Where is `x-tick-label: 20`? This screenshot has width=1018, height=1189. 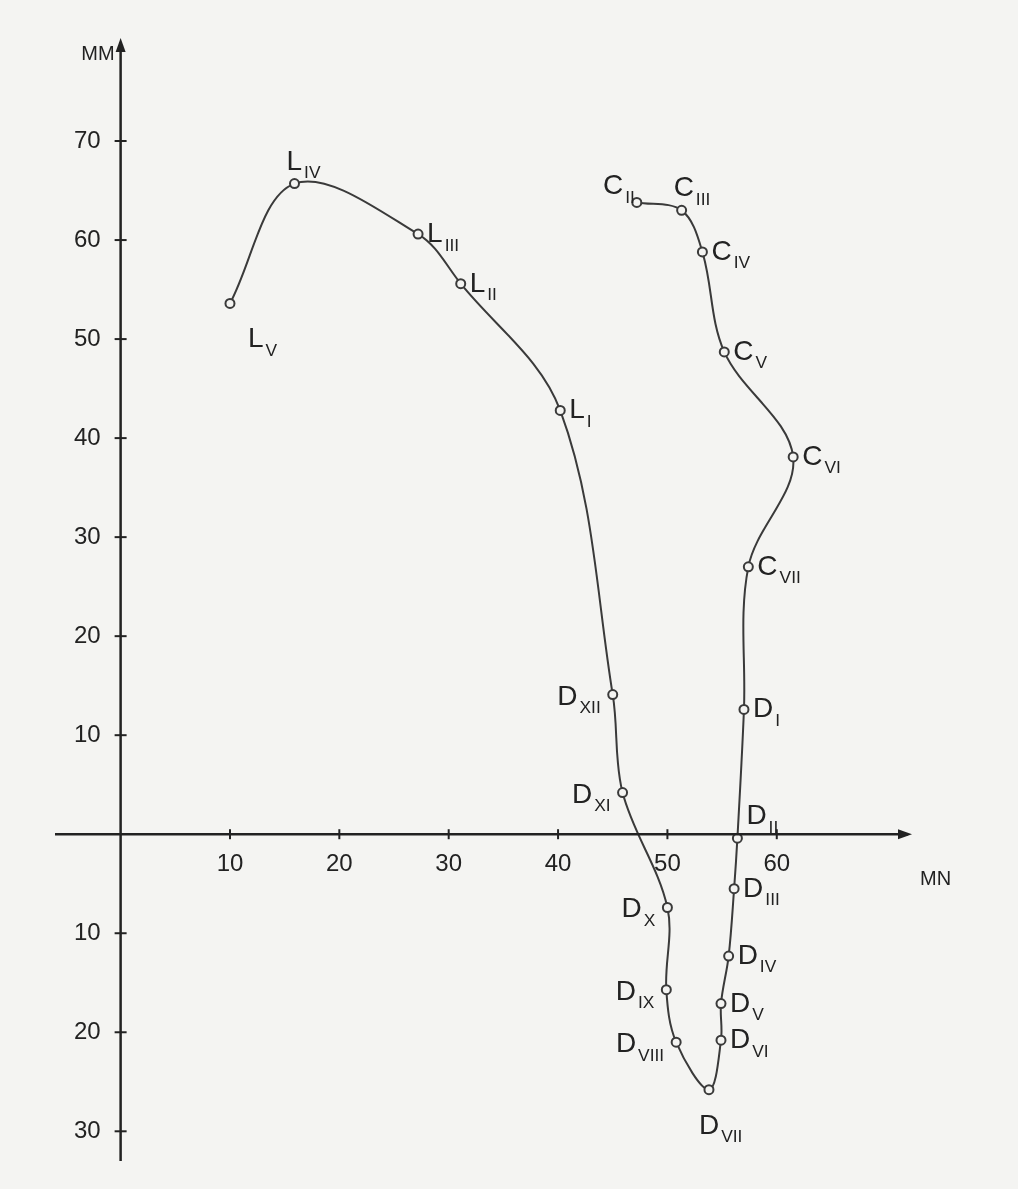
x-tick-label: 20 is located at coordinates (339, 862).